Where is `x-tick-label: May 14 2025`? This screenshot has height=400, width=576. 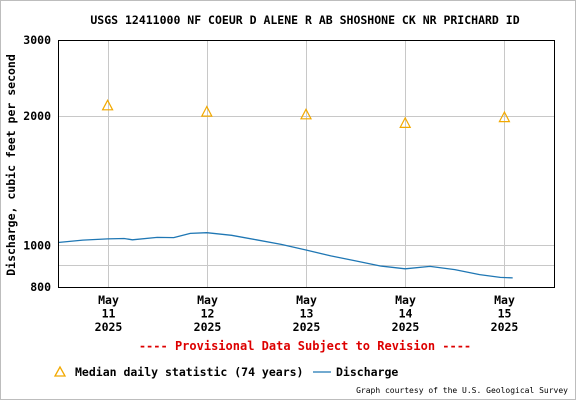
x-tick-label: May 14 2025 is located at coordinates (406, 313).